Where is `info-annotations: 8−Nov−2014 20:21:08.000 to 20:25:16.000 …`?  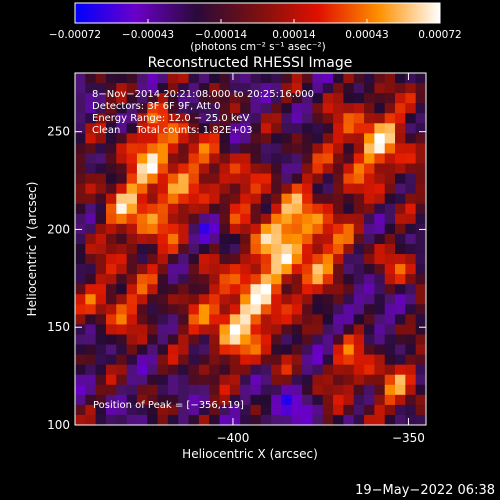
info-annotations: 8−Nov−2014 20:21:08.000 to 20:25:16.000 … is located at coordinates (203, 112).